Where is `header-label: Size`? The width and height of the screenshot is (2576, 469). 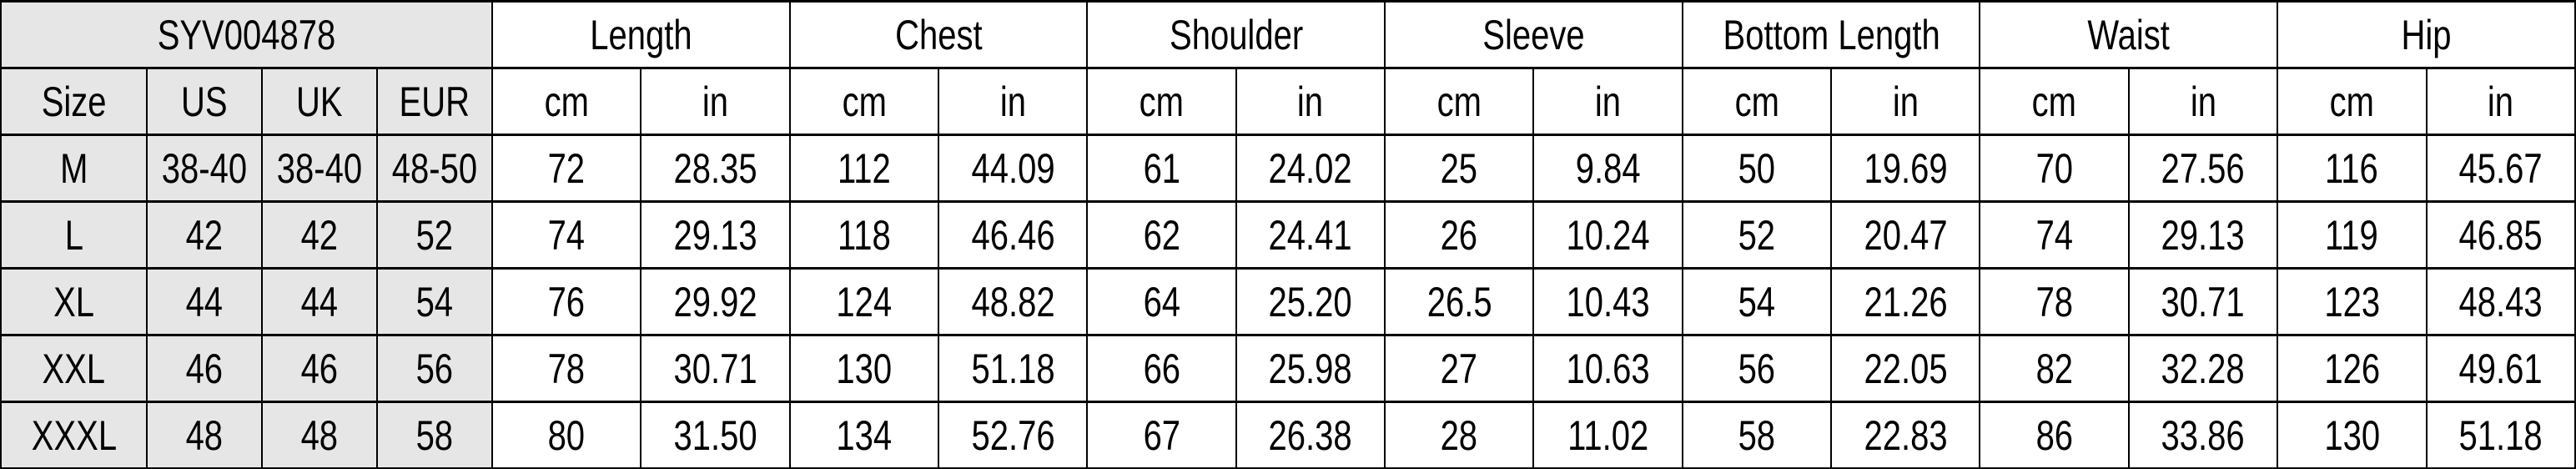 header-label: Size is located at coordinates (74, 102).